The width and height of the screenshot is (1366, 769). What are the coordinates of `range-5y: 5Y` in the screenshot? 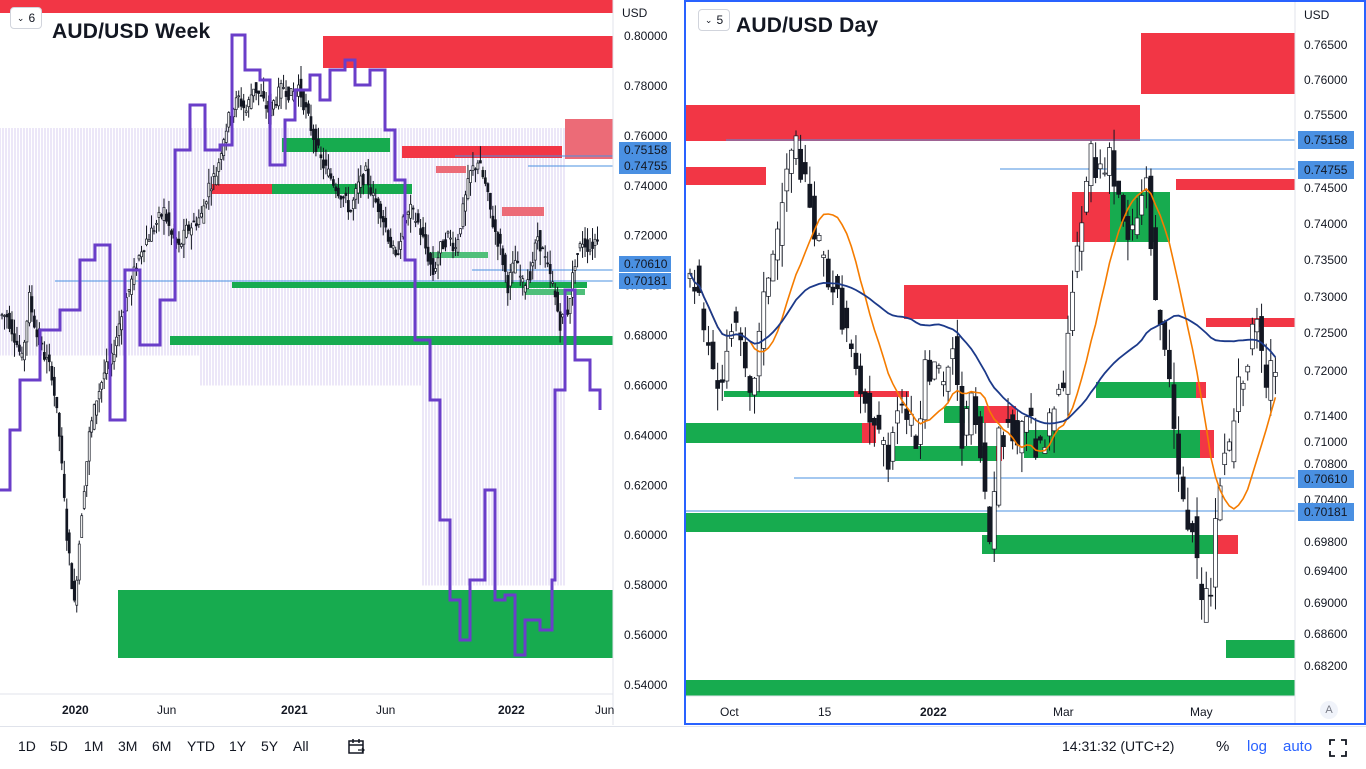 It's located at (270, 746).